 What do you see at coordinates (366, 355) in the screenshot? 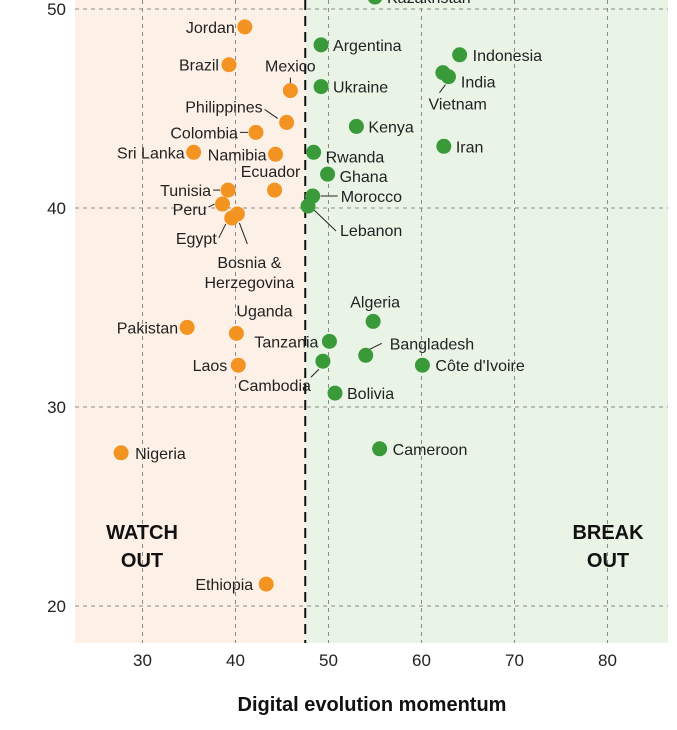
I see `point-bangladesh` at bounding box center [366, 355].